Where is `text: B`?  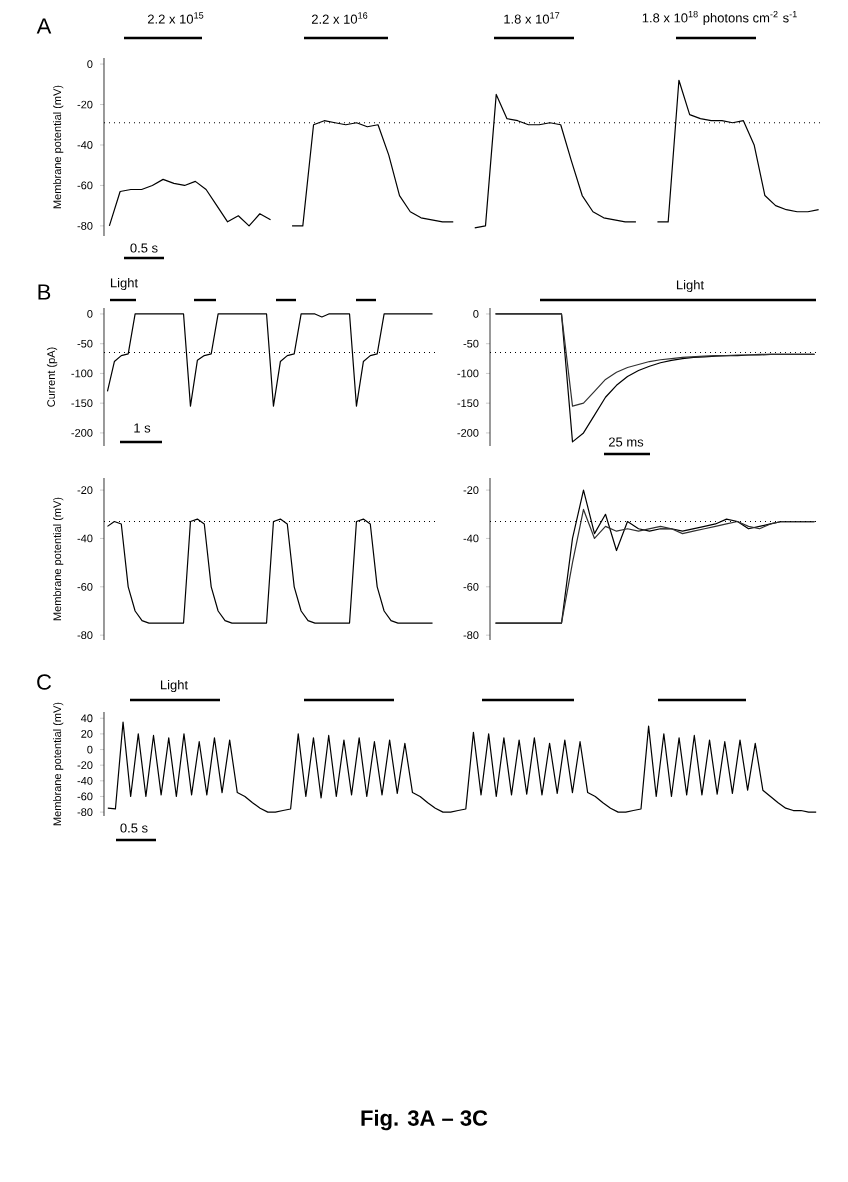
text: B is located at coordinates (44, 292).